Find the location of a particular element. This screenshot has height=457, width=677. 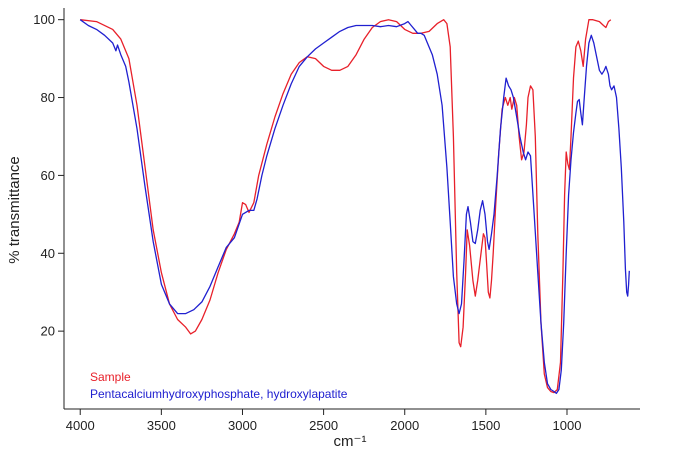

x-tick-label: 2500 is located at coordinates (323, 425).